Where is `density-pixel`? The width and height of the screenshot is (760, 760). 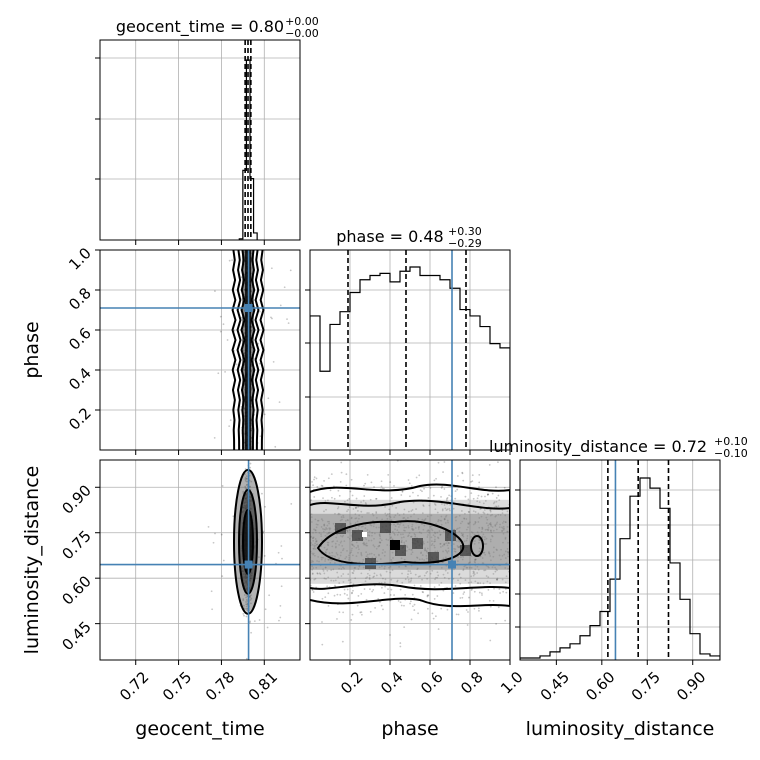 density-pixel is located at coordinates (400, 550).